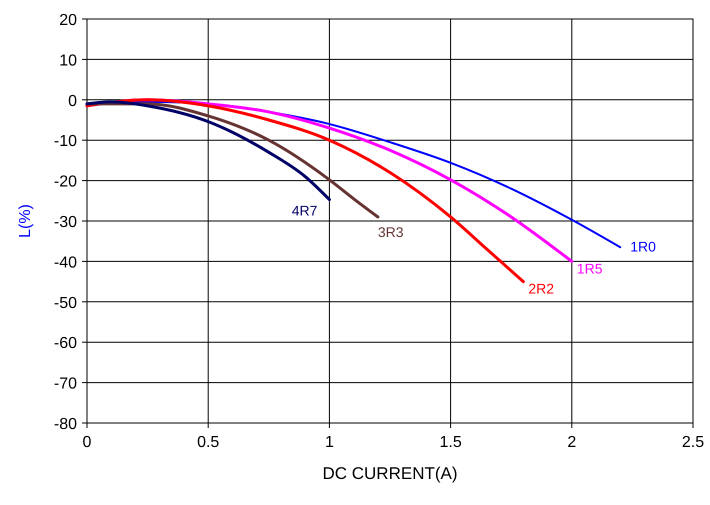 The width and height of the screenshot is (710, 505). What do you see at coordinates (571, 442) in the screenshot?
I see `x-tick-label: 2` at bounding box center [571, 442].